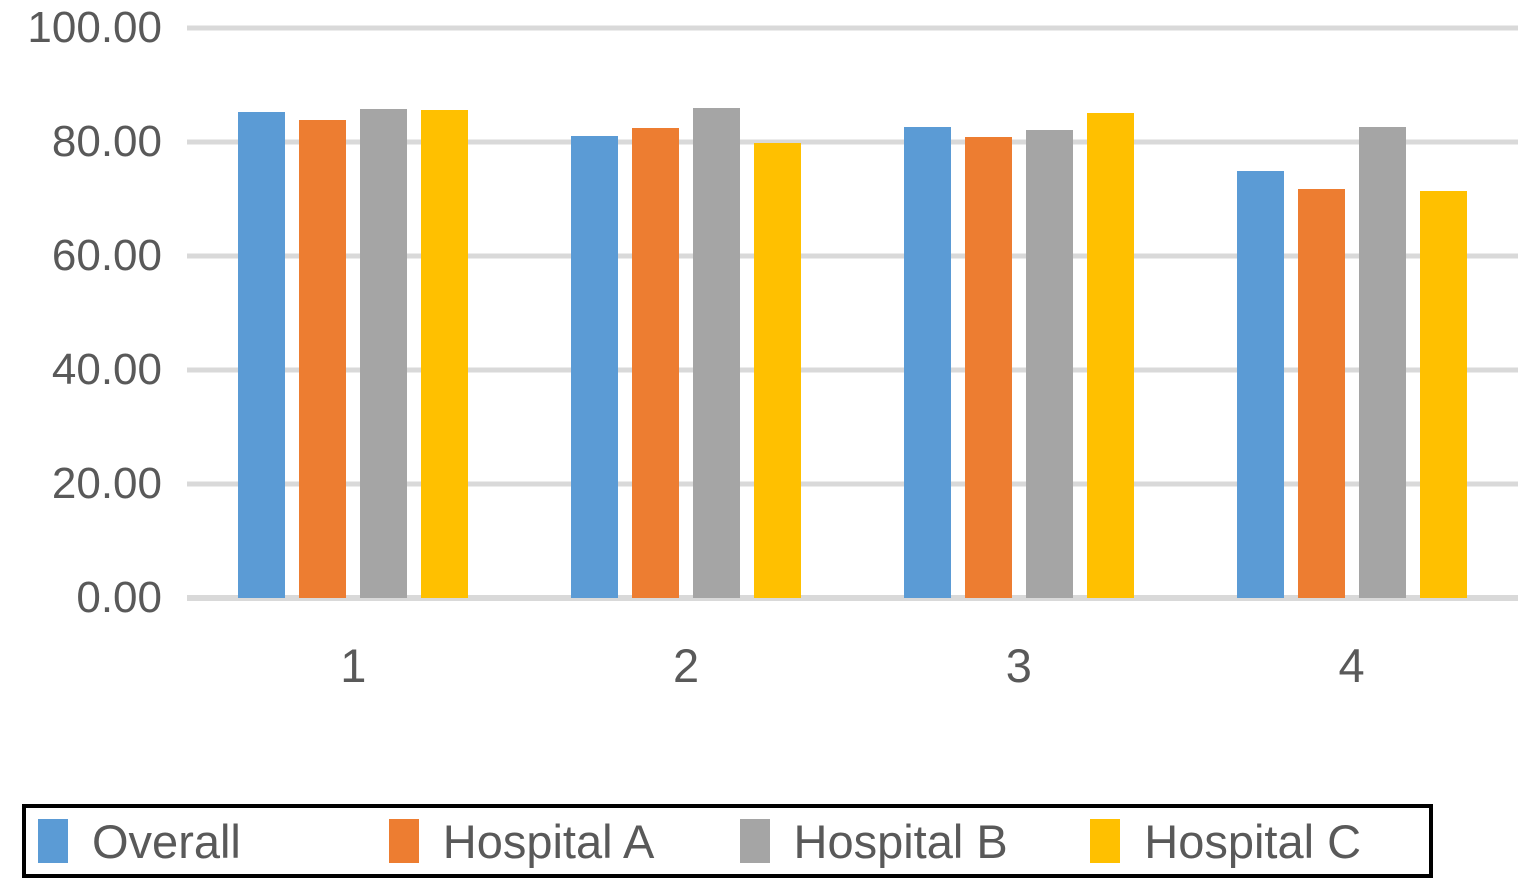  I want to click on legend-item-hospital-a: Hospital A, so click(552, 841).